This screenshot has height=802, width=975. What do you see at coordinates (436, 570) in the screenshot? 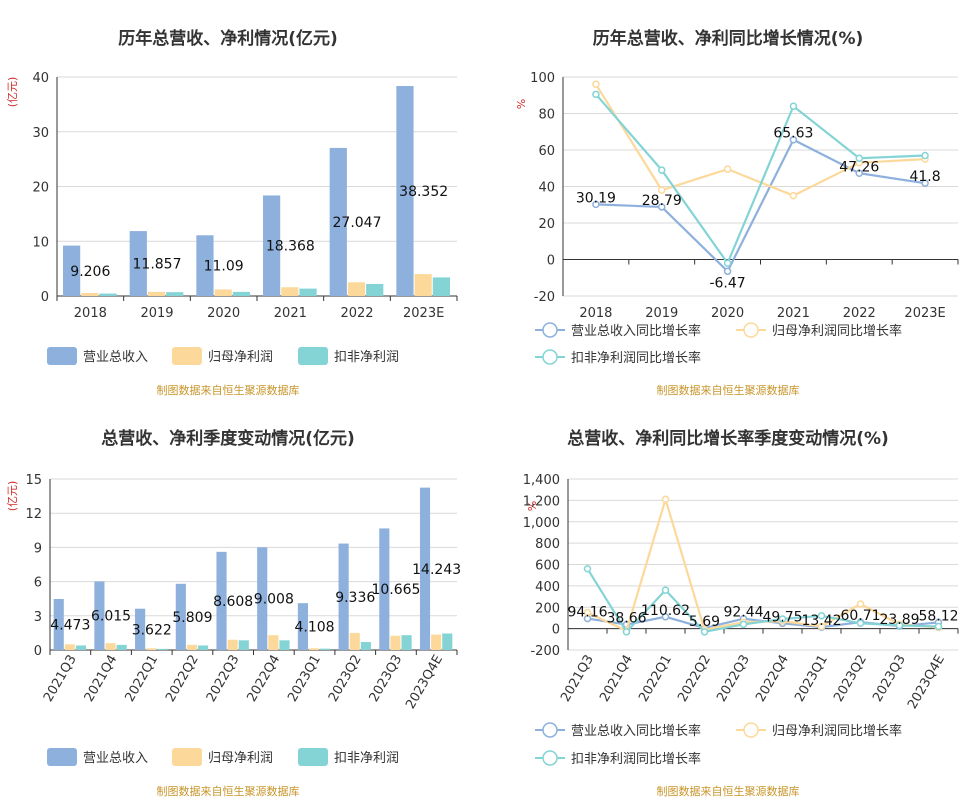
I see `data-label: 14.243` at bounding box center [436, 570].